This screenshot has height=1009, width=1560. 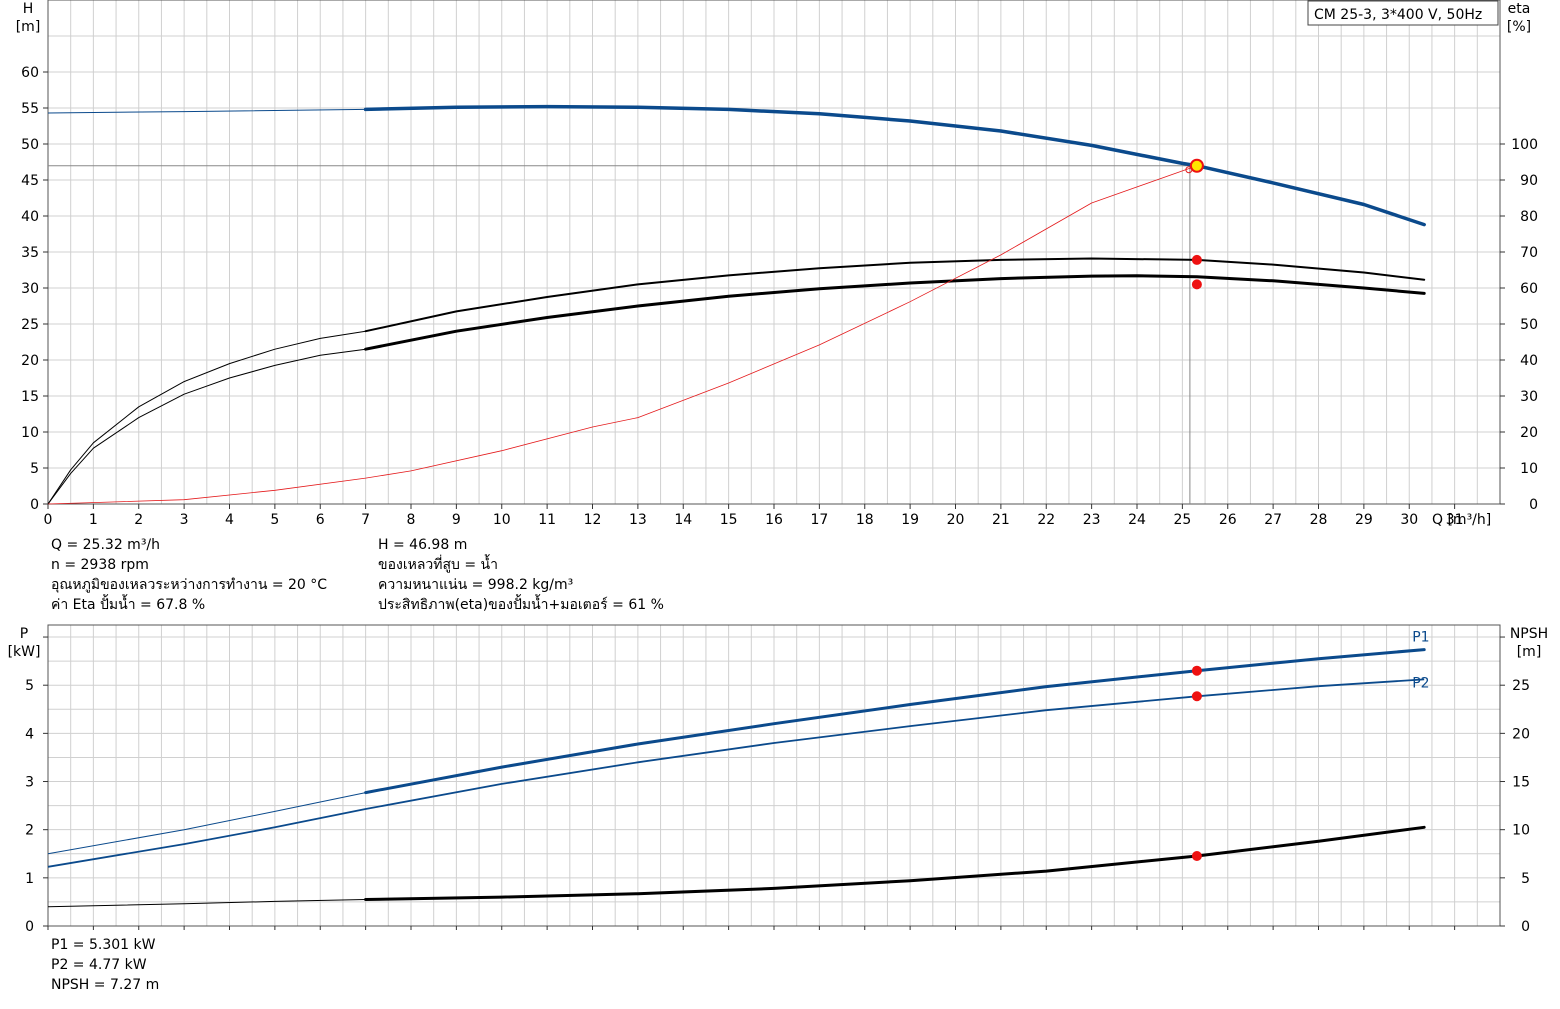 What do you see at coordinates (30, 217) in the screenshot?
I see `y-left-tick-label: 40` at bounding box center [30, 217].